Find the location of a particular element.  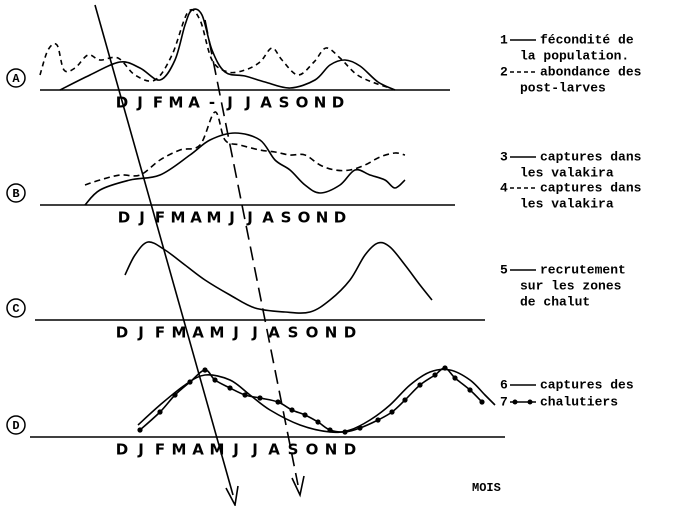

legend-number: 6 is located at coordinates (504, 384).